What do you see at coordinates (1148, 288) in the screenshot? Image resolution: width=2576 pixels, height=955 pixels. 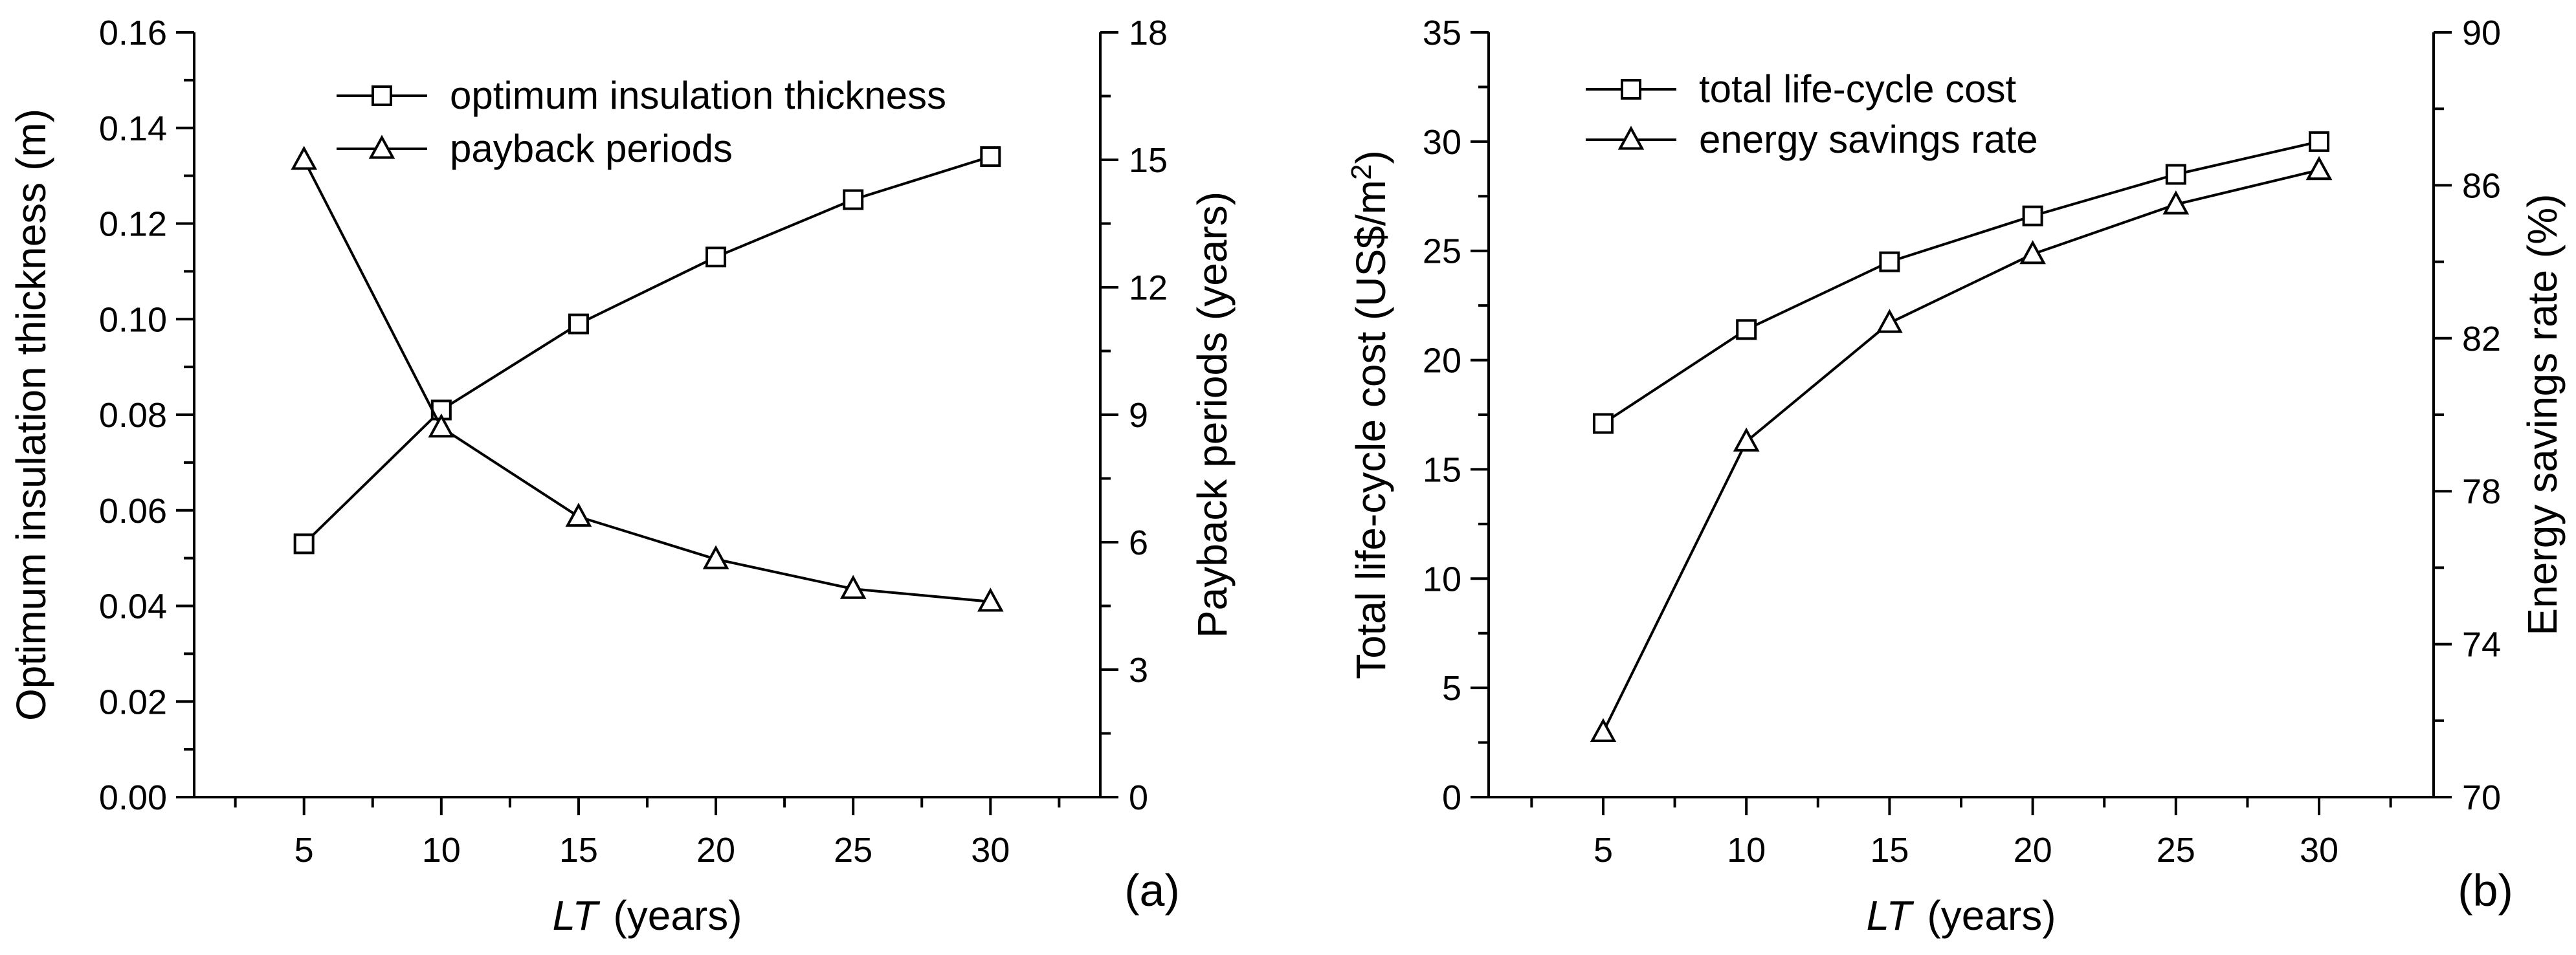 I see `right-tick-label: 12` at bounding box center [1148, 288].